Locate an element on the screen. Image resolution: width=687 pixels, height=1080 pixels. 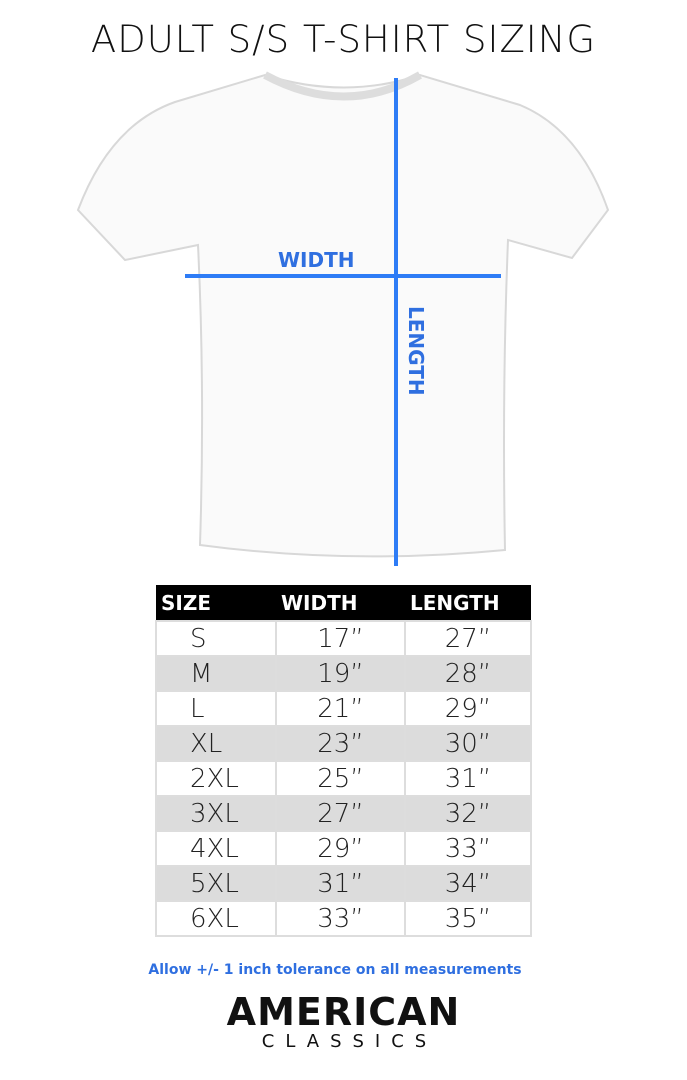
cell-size: 5XL is located at coordinates (216, 883).